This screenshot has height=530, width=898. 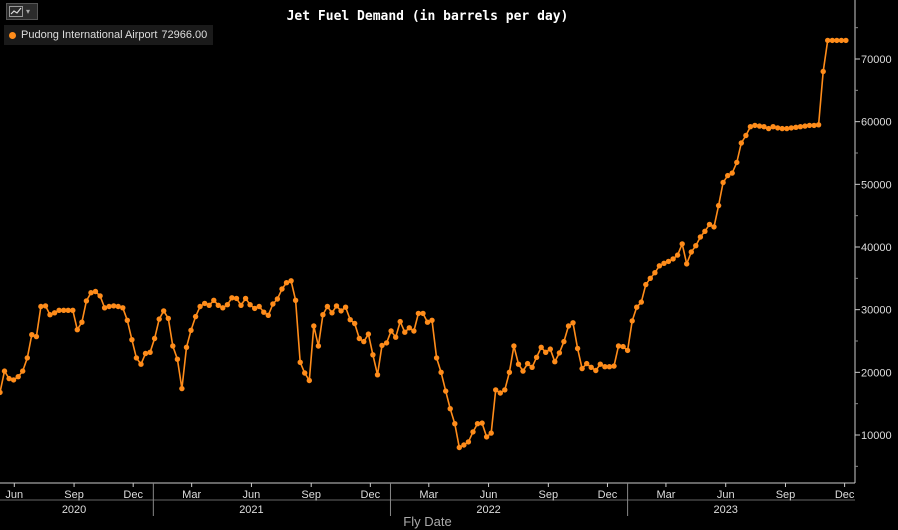 What do you see at coordinates (184, 35) in the screenshot?
I see `legend-last-value: 72966.00` at bounding box center [184, 35].